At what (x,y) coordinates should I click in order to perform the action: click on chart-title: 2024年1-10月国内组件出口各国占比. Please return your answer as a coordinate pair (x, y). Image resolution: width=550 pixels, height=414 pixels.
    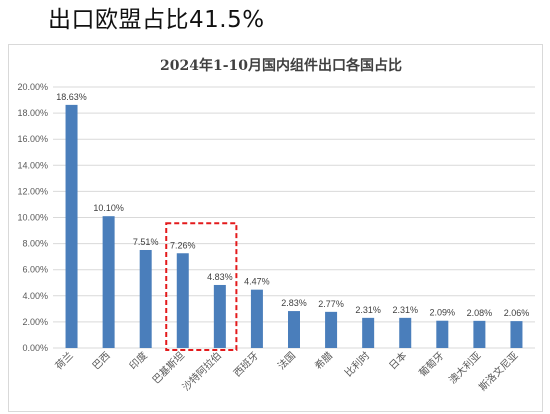
    Looking at the image, I should click on (281, 65).